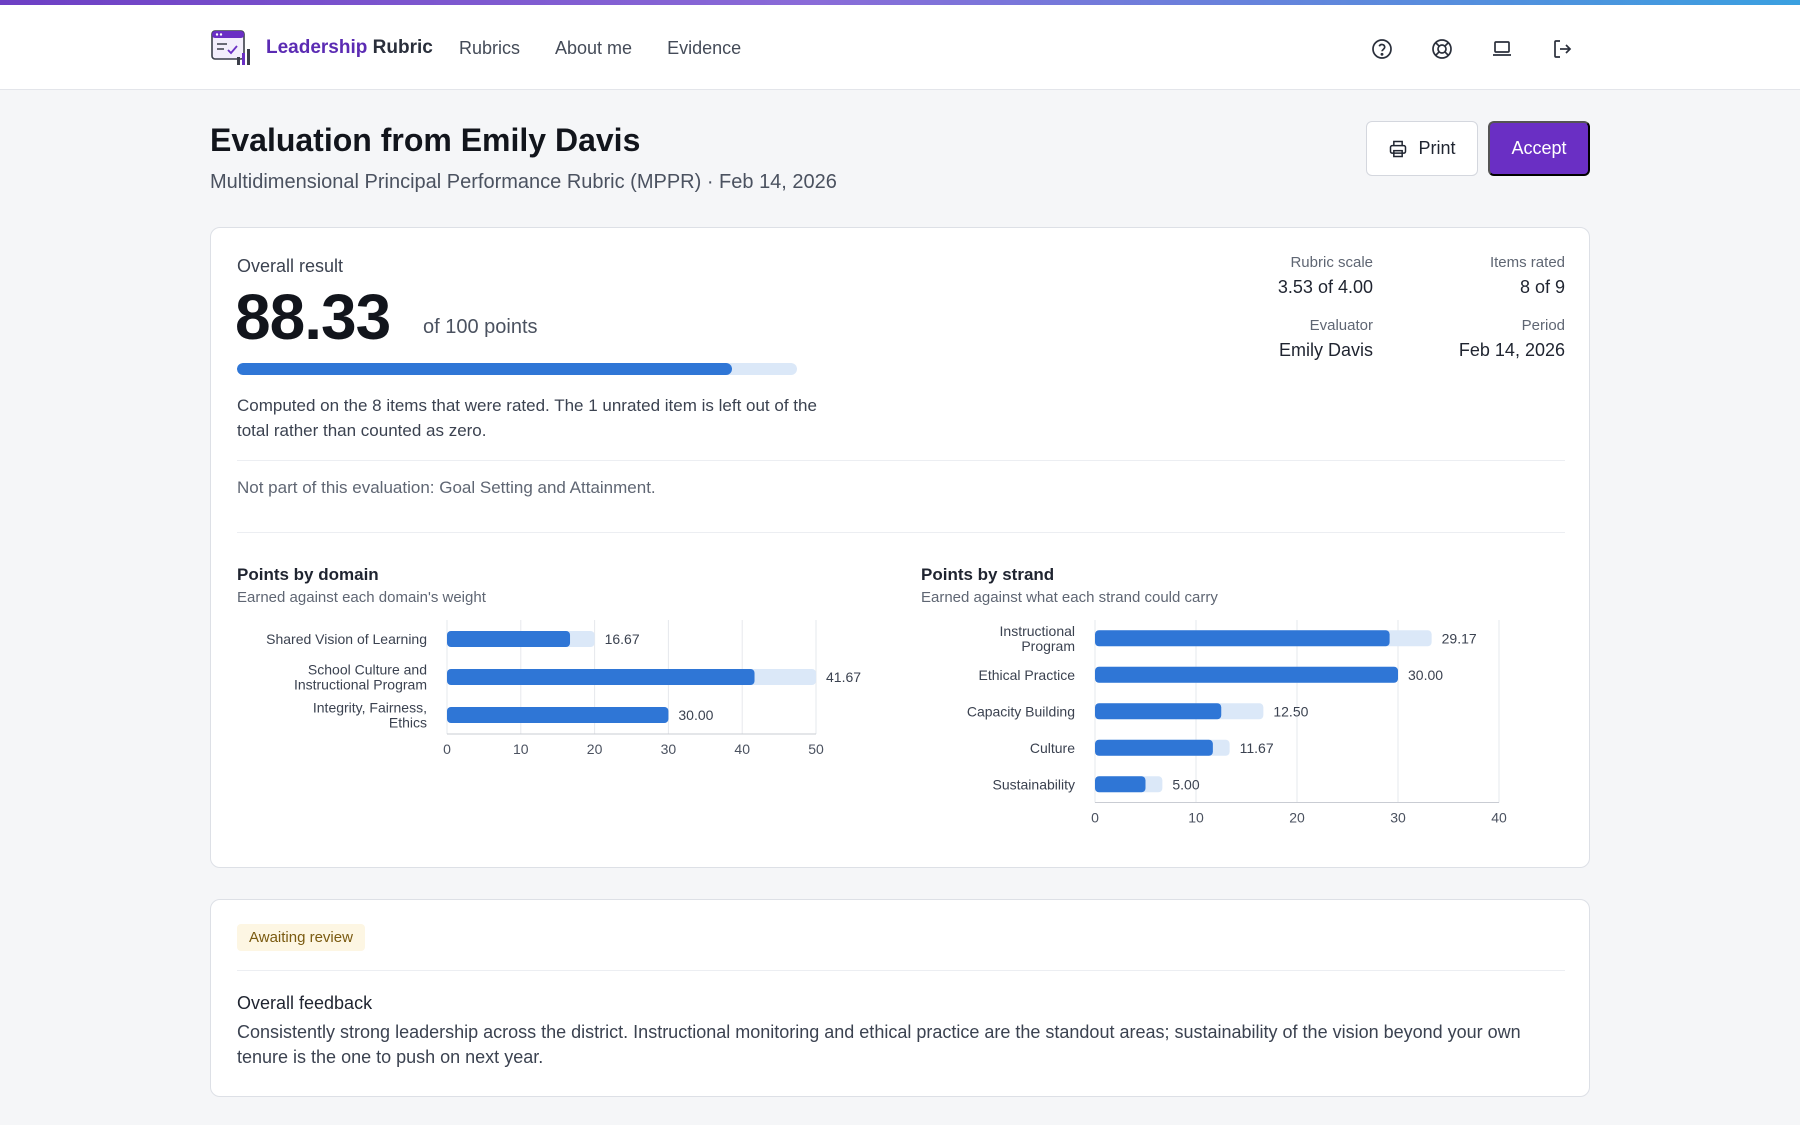  I want to click on category-label: Capacity Building, so click(1021, 711).